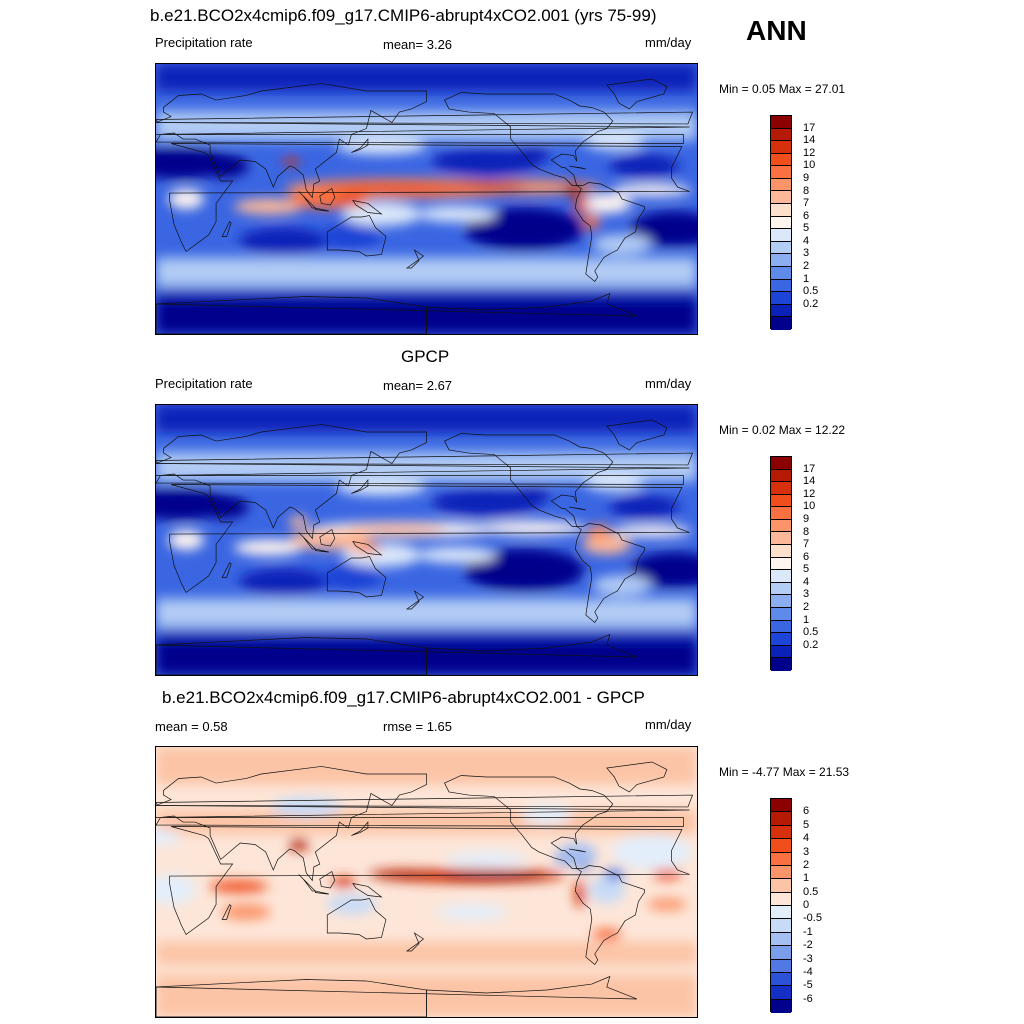  What do you see at coordinates (806, 556) in the screenshot?
I see `colorbar-tick-label: 6` at bounding box center [806, 556].